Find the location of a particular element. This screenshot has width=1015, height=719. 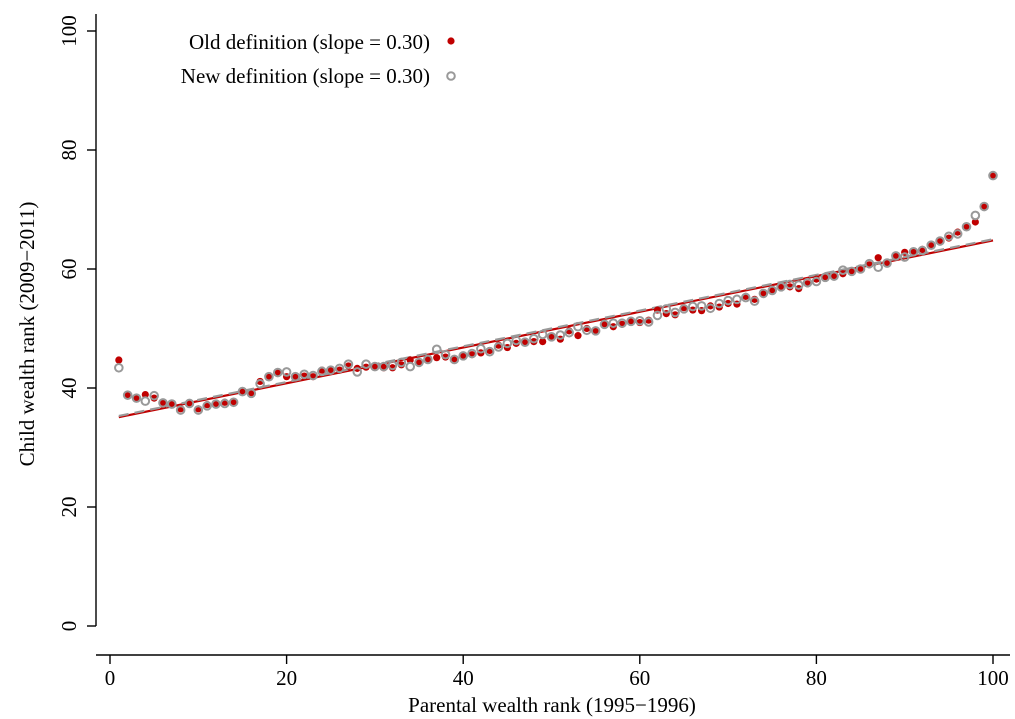

x-tick-label: 80 is located at coordinates (816, 678).